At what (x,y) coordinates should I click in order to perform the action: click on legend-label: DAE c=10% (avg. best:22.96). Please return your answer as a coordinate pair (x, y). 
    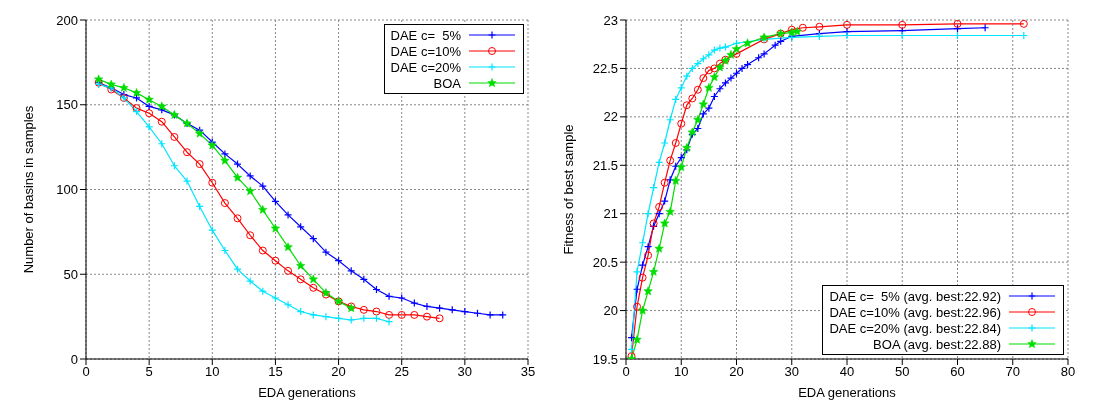
    Looking at the image, I should click on (915, 312).